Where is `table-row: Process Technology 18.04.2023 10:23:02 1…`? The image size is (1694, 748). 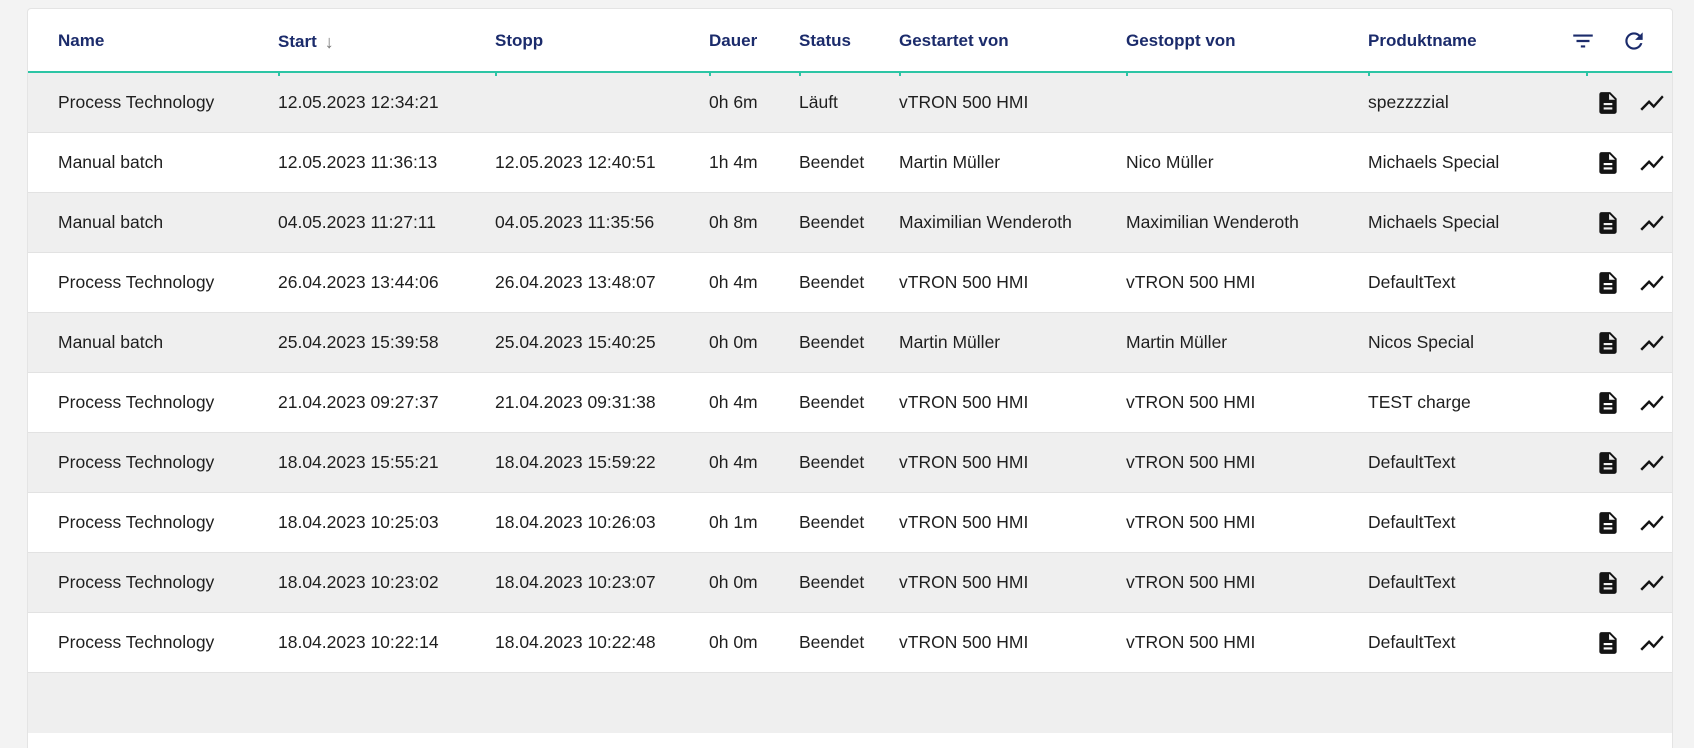 table-row: Process Technology 18.04.2023 10:23:02 1… is located at coordinates (850, 583).